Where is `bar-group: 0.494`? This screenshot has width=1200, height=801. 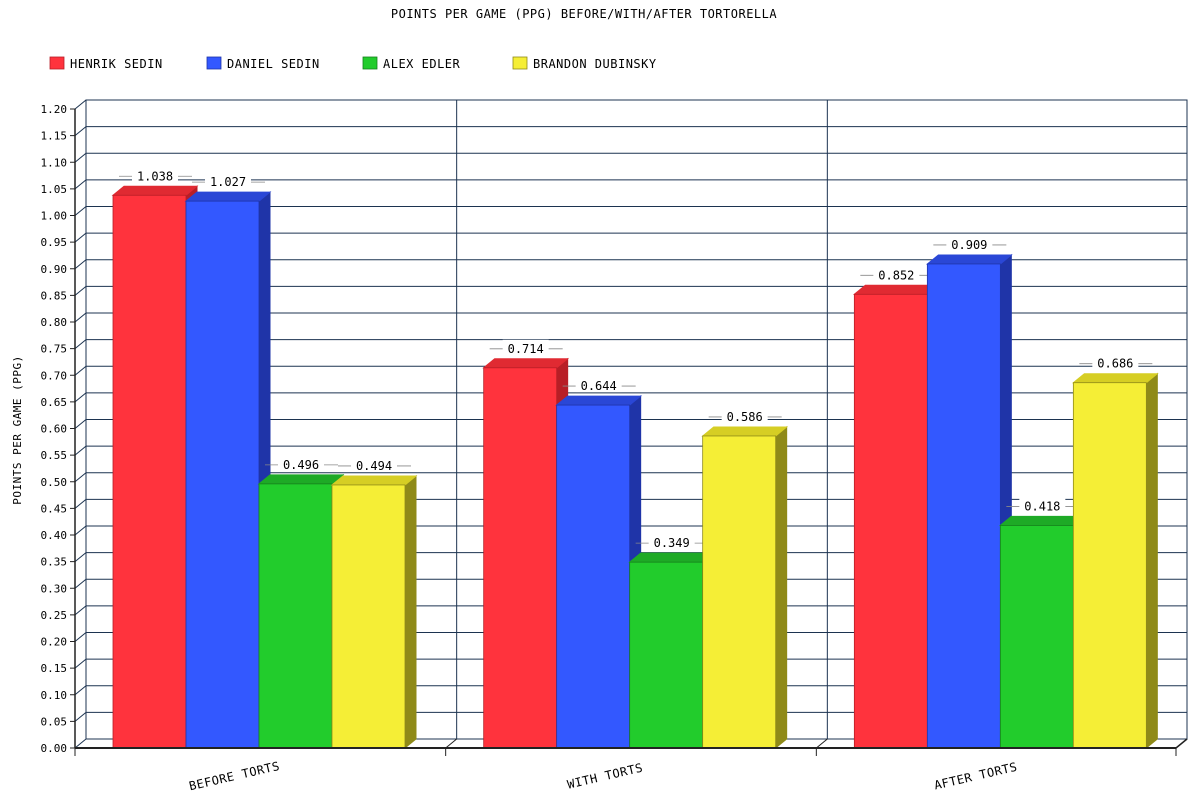
bar-group: 0.494 is located at coordinates (374, 603).